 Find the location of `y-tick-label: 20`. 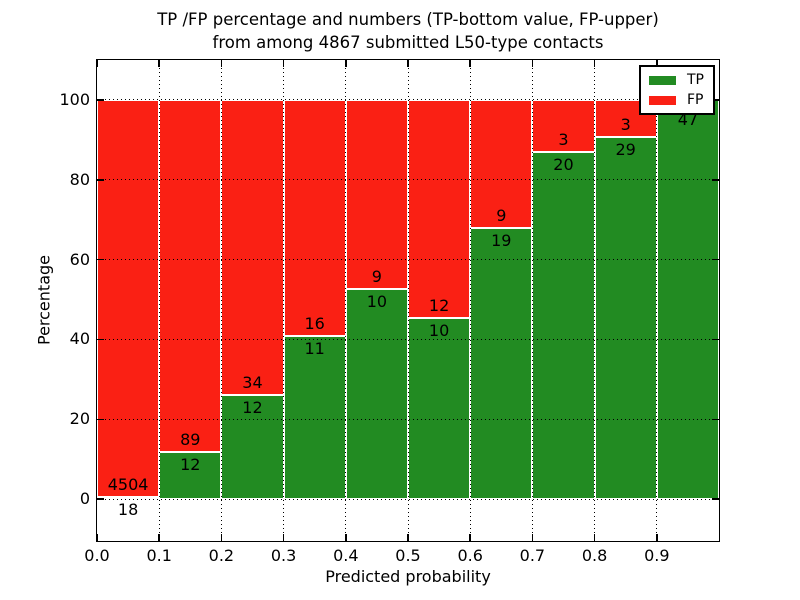

y-tick-label: 20 is located at coordinates (79, 419).